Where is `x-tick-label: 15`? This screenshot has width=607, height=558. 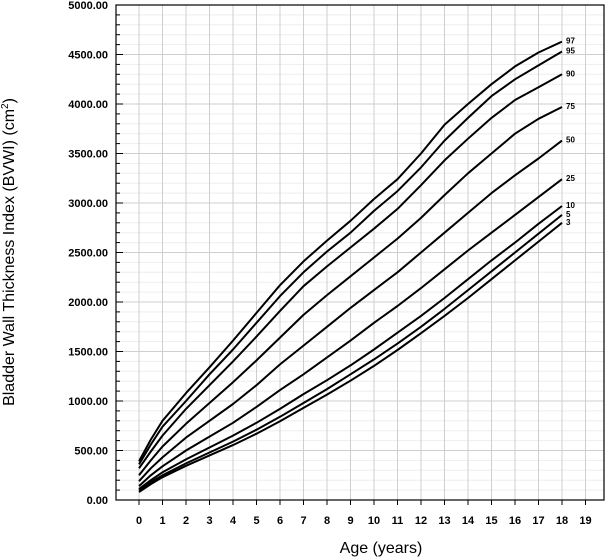
x-tick-label: 15 is located at coordinates (491, 521).